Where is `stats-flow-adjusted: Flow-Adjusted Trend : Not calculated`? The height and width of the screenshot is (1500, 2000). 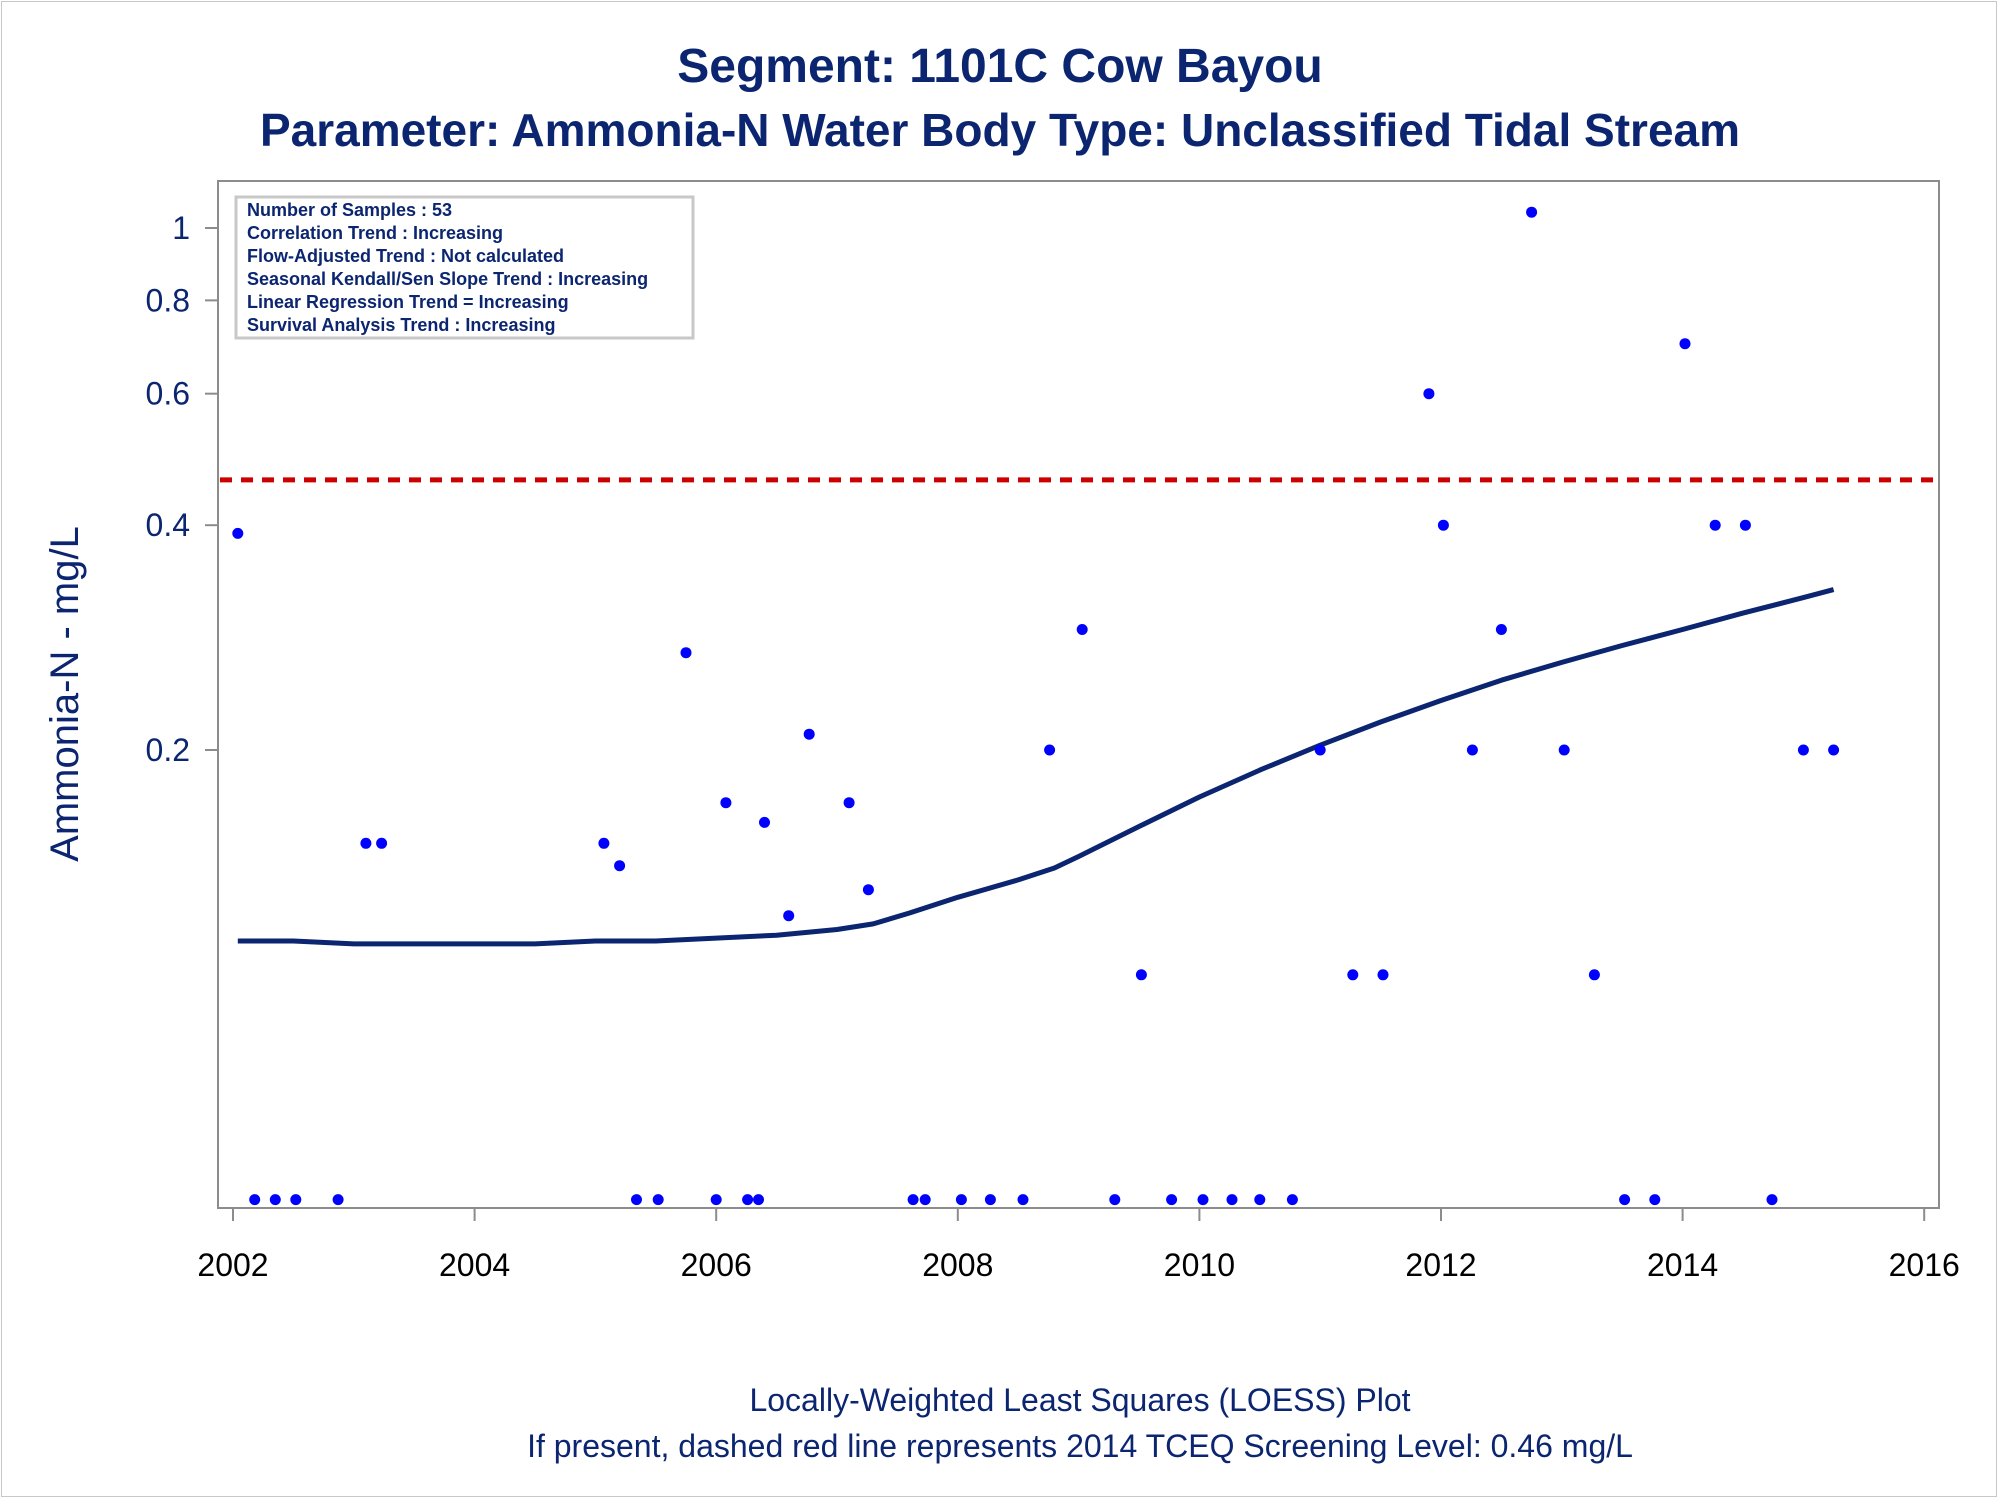
stats-flow-adjusted: Flow-Adjusted Trend : Not calculated is located at coordinates (405, 256).